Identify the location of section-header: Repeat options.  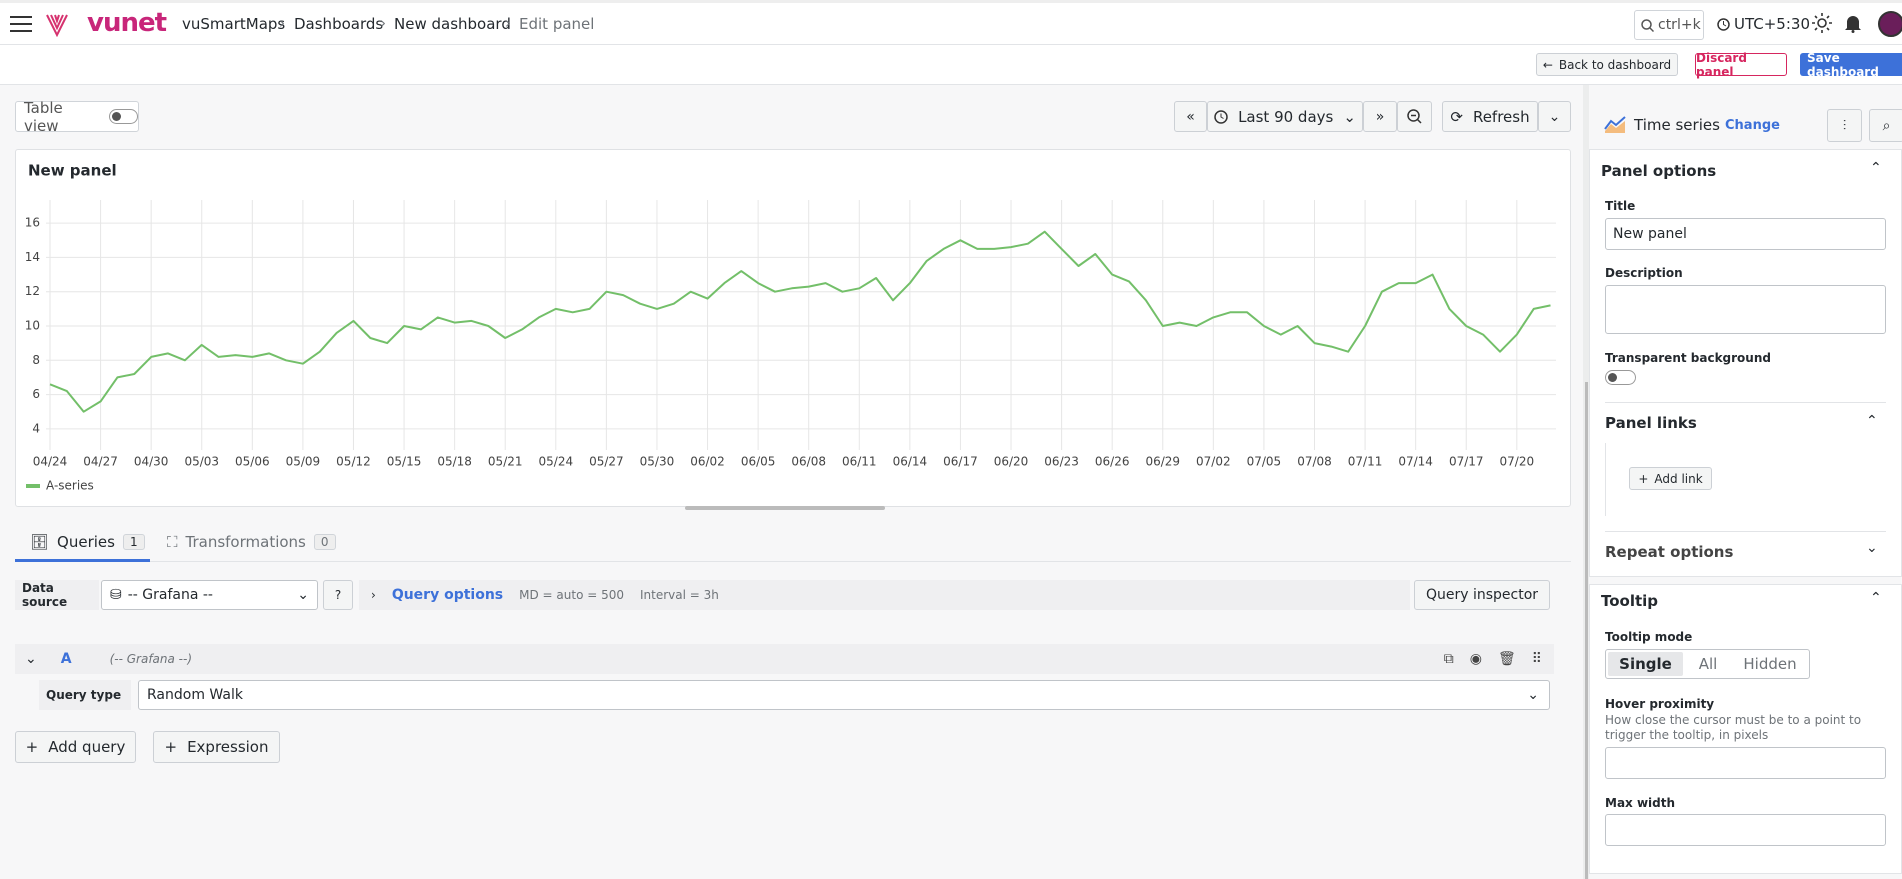
(1669, 552).